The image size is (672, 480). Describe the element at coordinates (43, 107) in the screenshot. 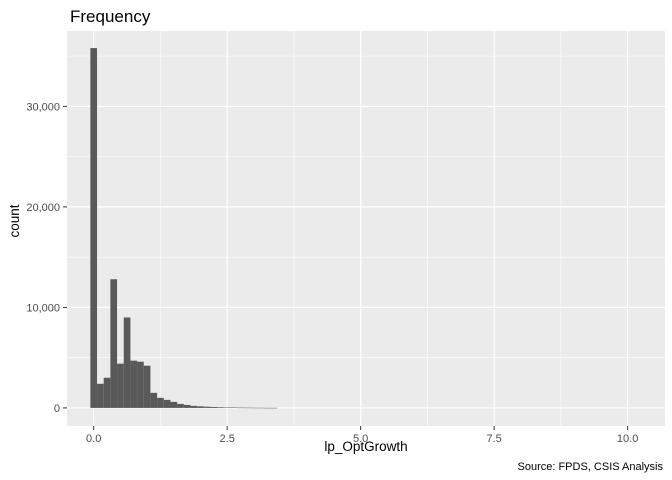

I see `y-tick-label: 30,000` at that location.